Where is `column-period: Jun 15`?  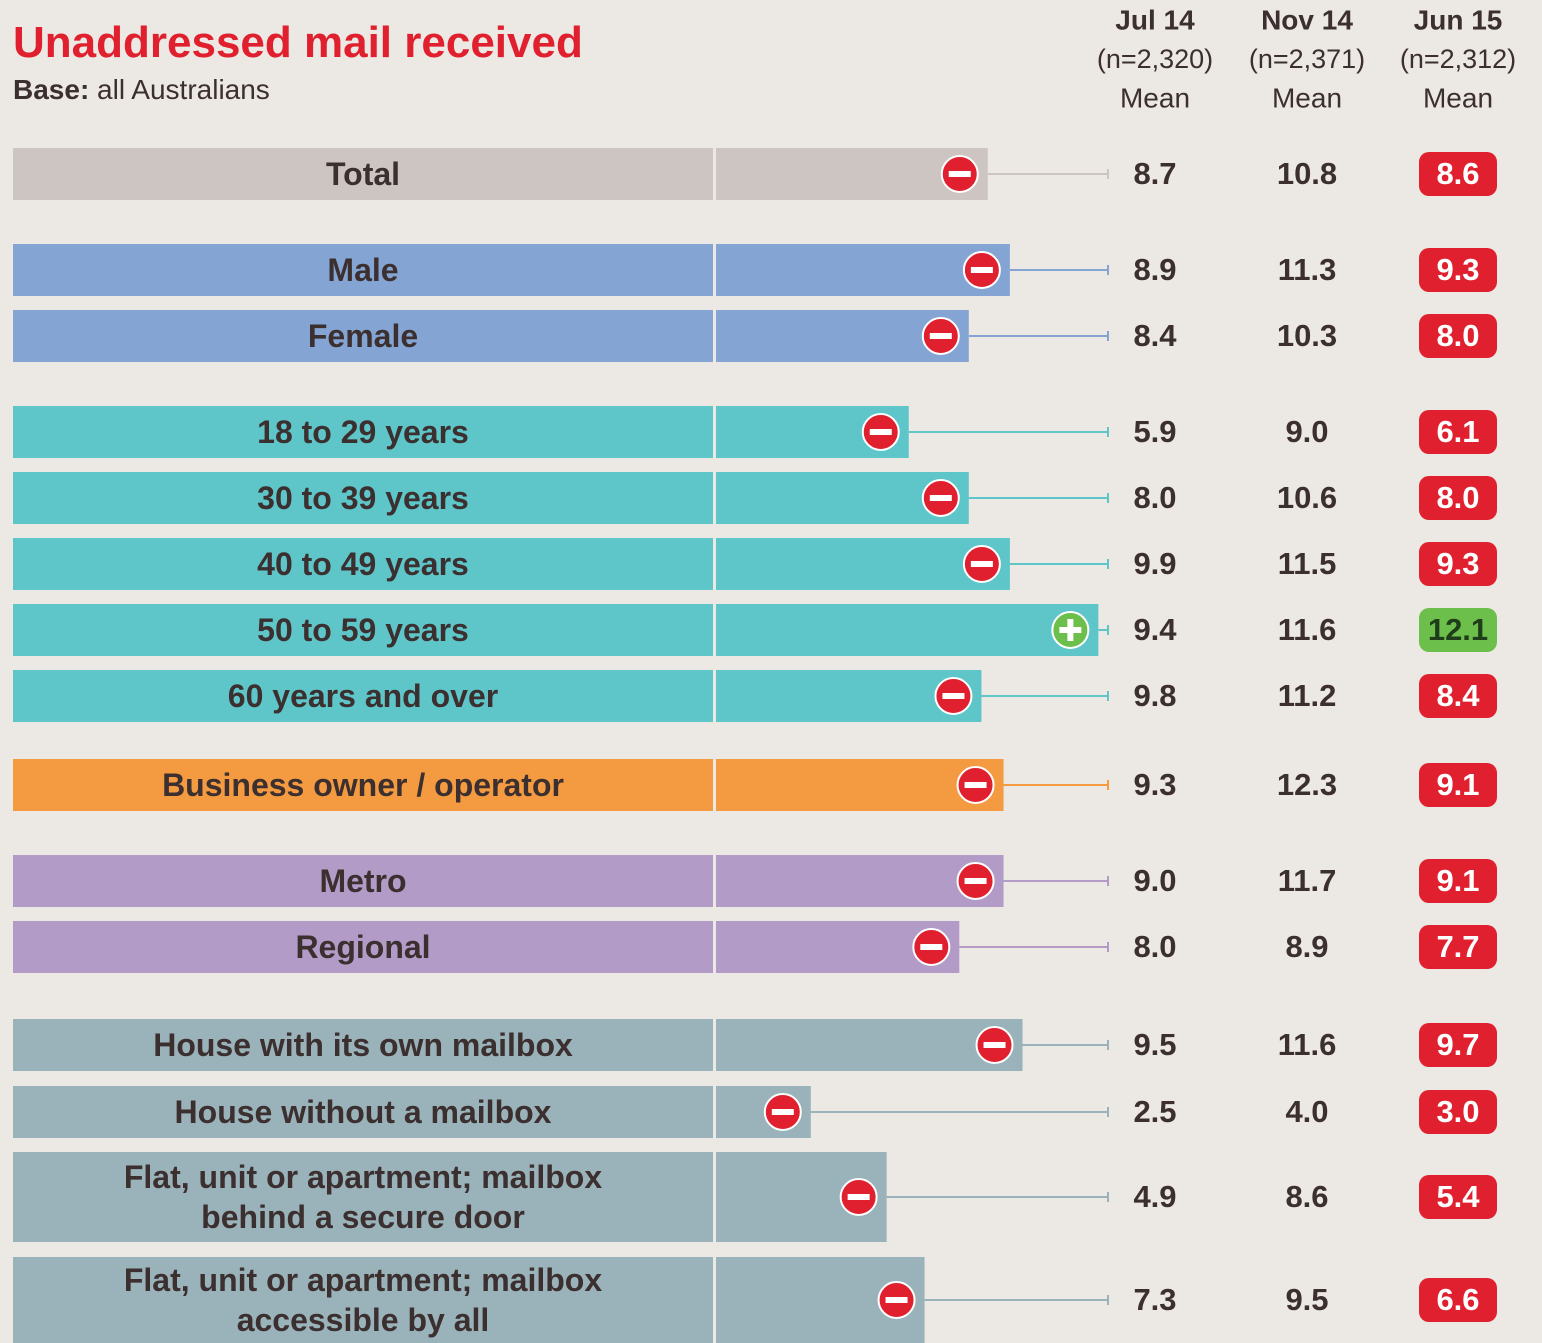 column-period: Jun 15 is located at coordinates (1458, 19).